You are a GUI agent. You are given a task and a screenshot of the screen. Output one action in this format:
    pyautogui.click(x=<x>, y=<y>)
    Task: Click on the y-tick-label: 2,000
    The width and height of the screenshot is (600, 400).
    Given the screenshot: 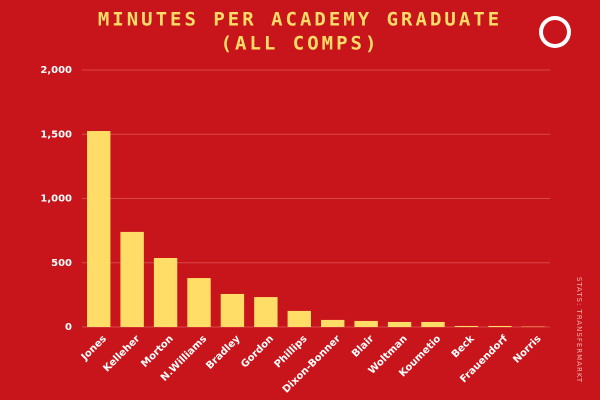 What is the action you would take?
    pyautogui.click(x=56, y=70)
    